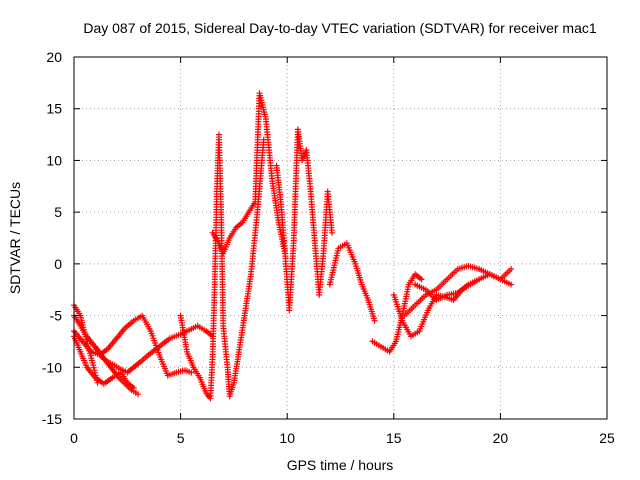 The width and height of the screenshot is (640, 480). I want to click on y-tick-label: 0, so click(58, 264).